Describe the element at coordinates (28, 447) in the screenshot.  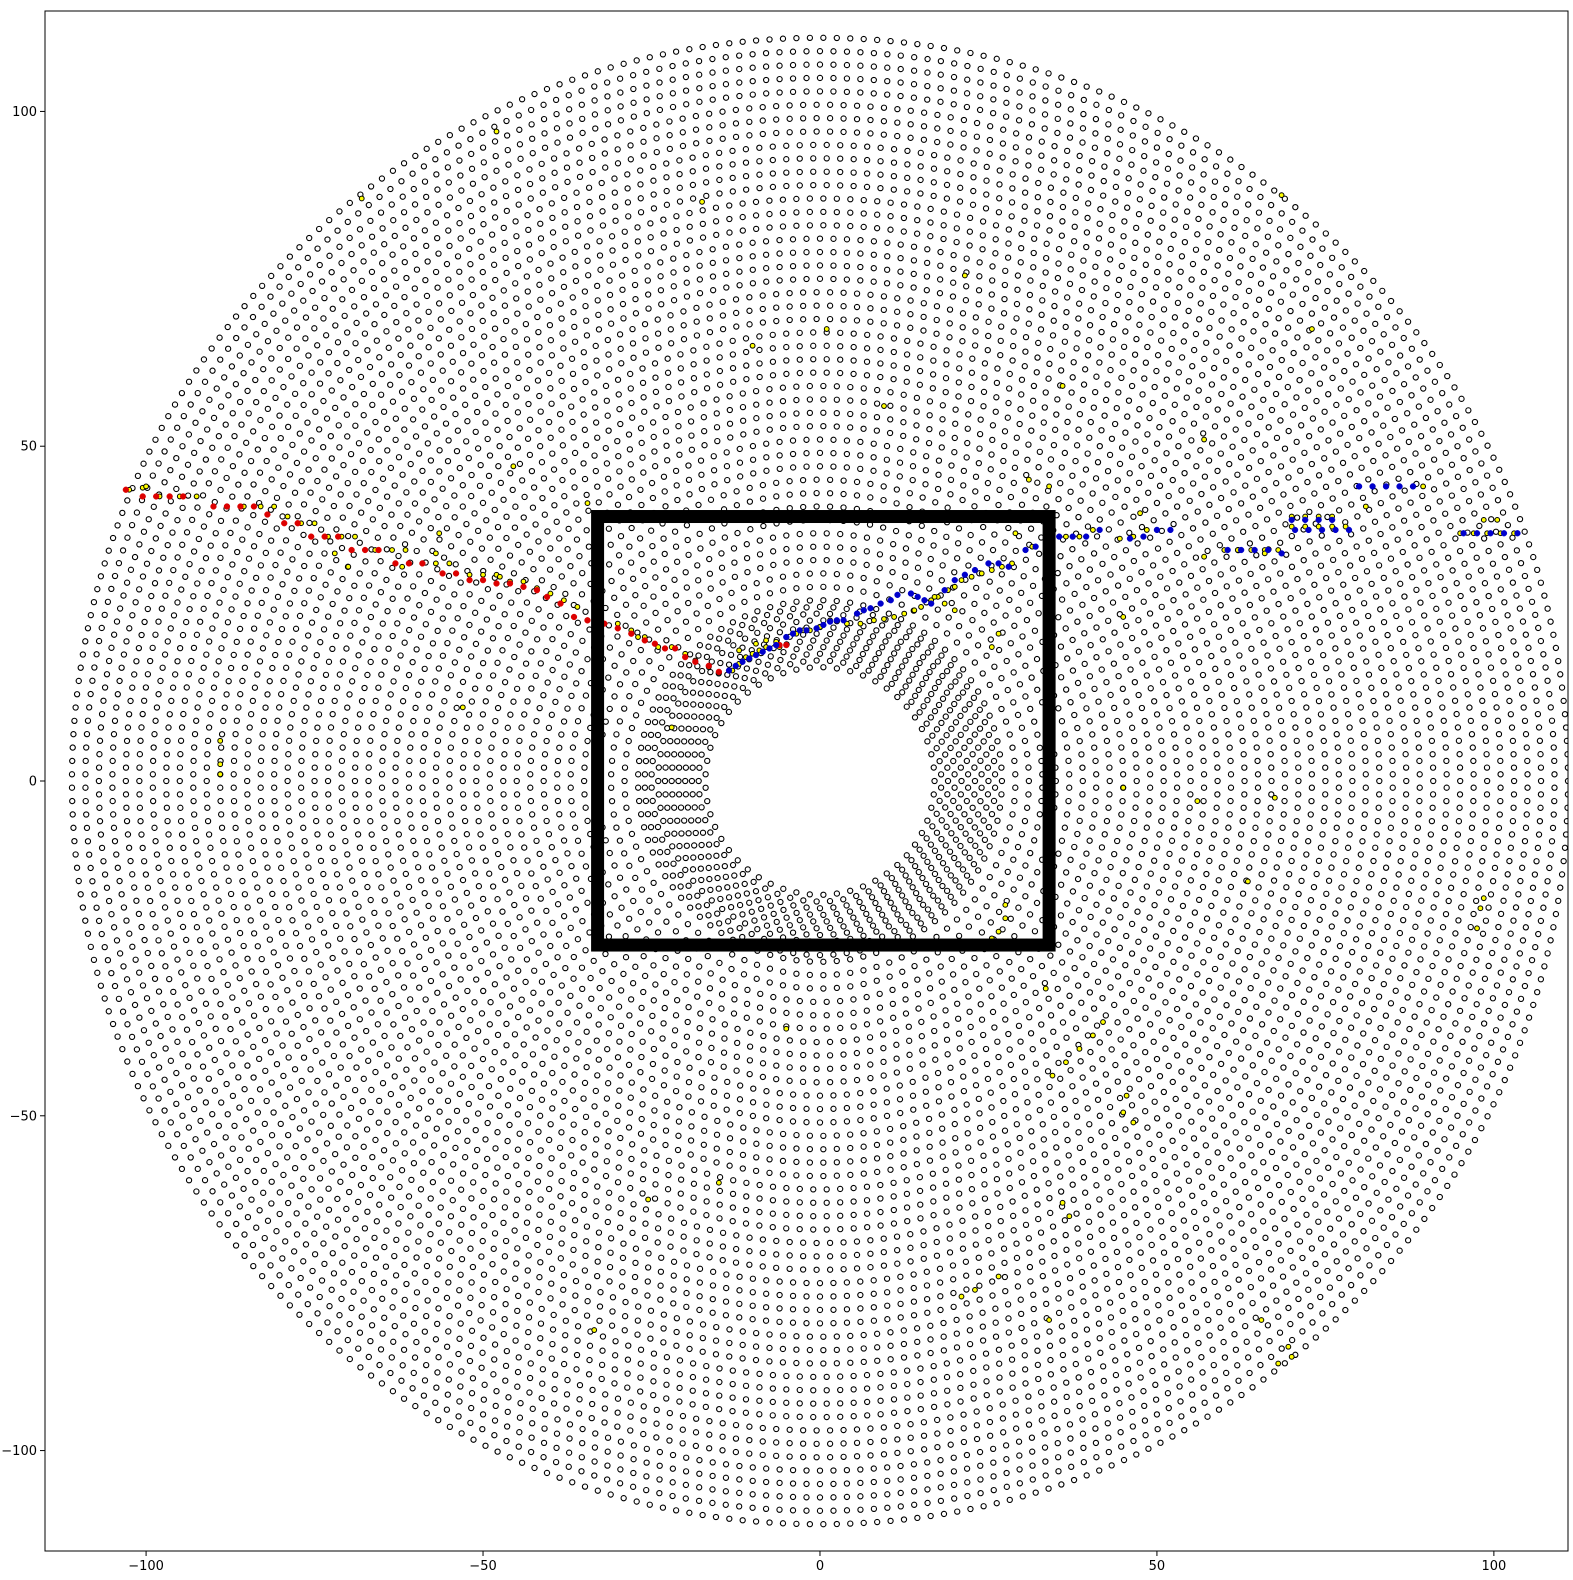
I see `y-tick-label: 50` at that location.